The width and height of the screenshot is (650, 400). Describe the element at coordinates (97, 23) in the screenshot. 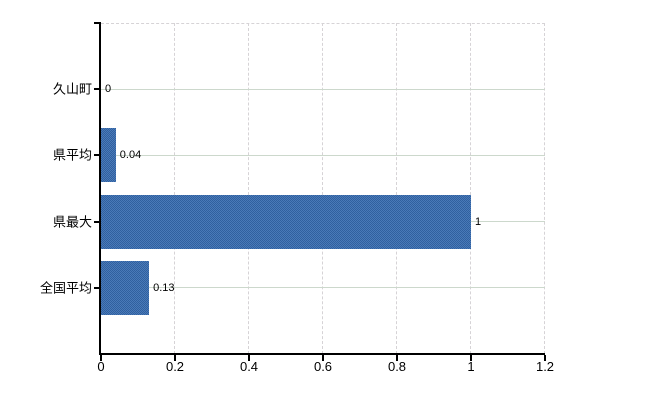

I see `y-axis-top-tick` at that location.